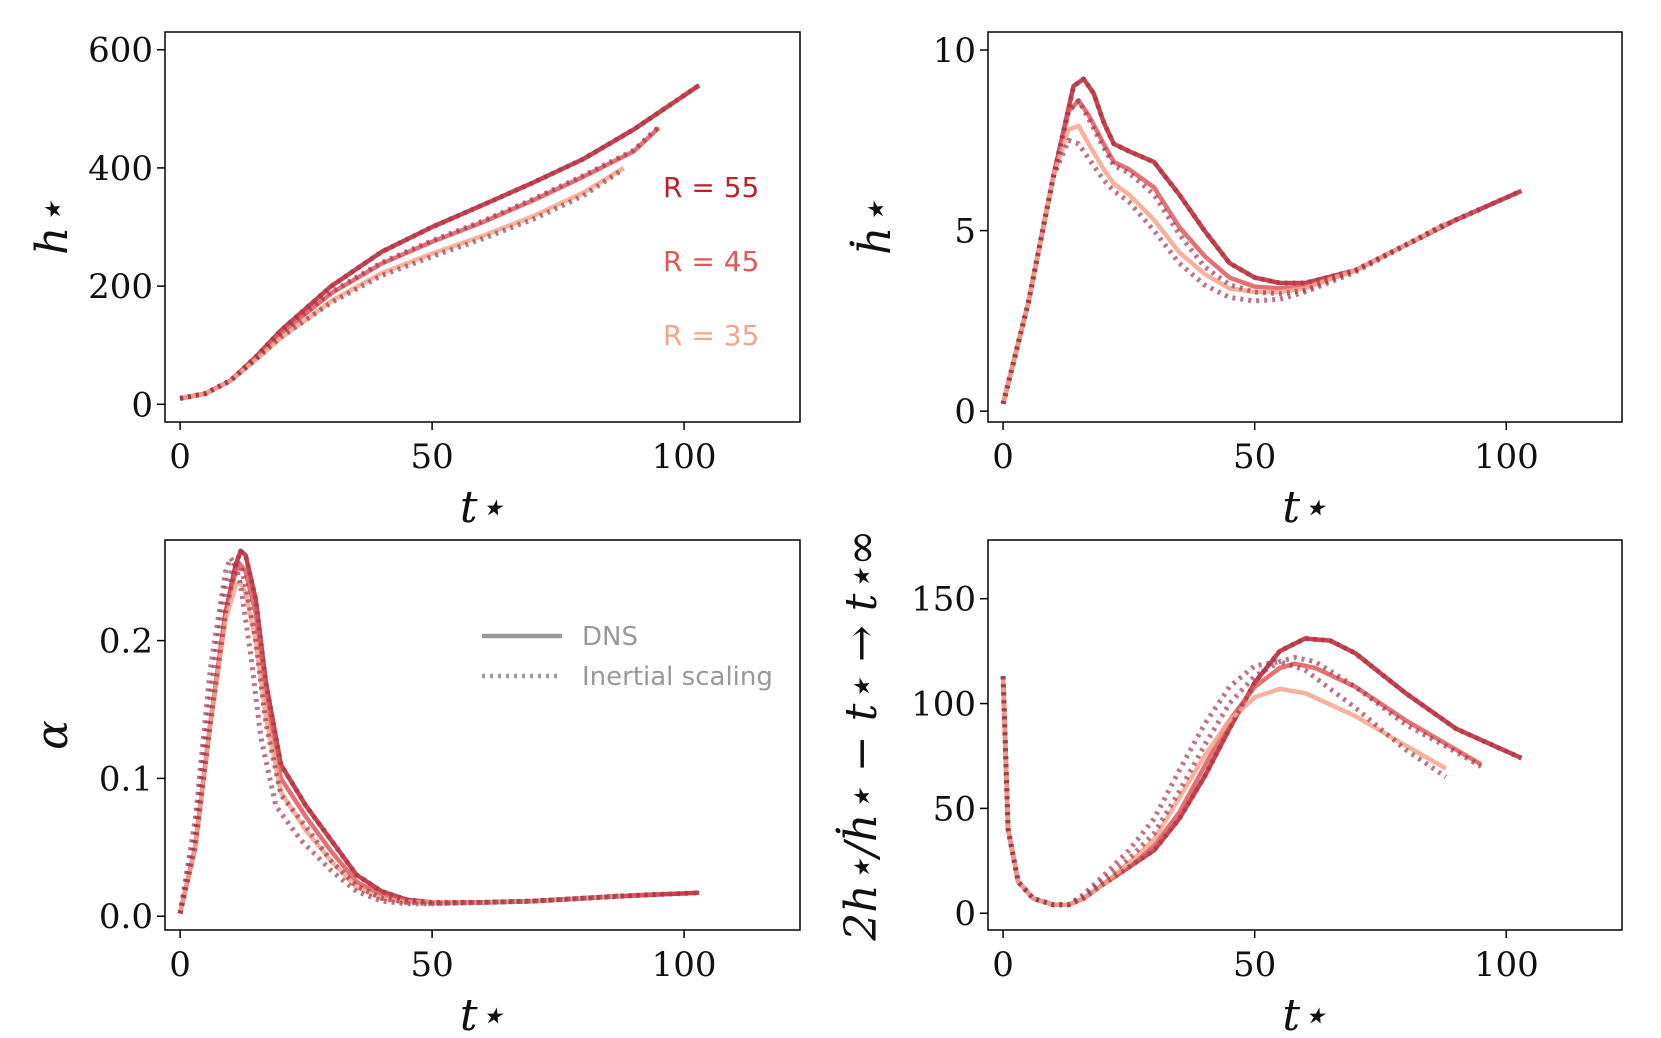 The image size is (1661, 1038). I want to click on y-tick-label: 5, so click(965, 232).